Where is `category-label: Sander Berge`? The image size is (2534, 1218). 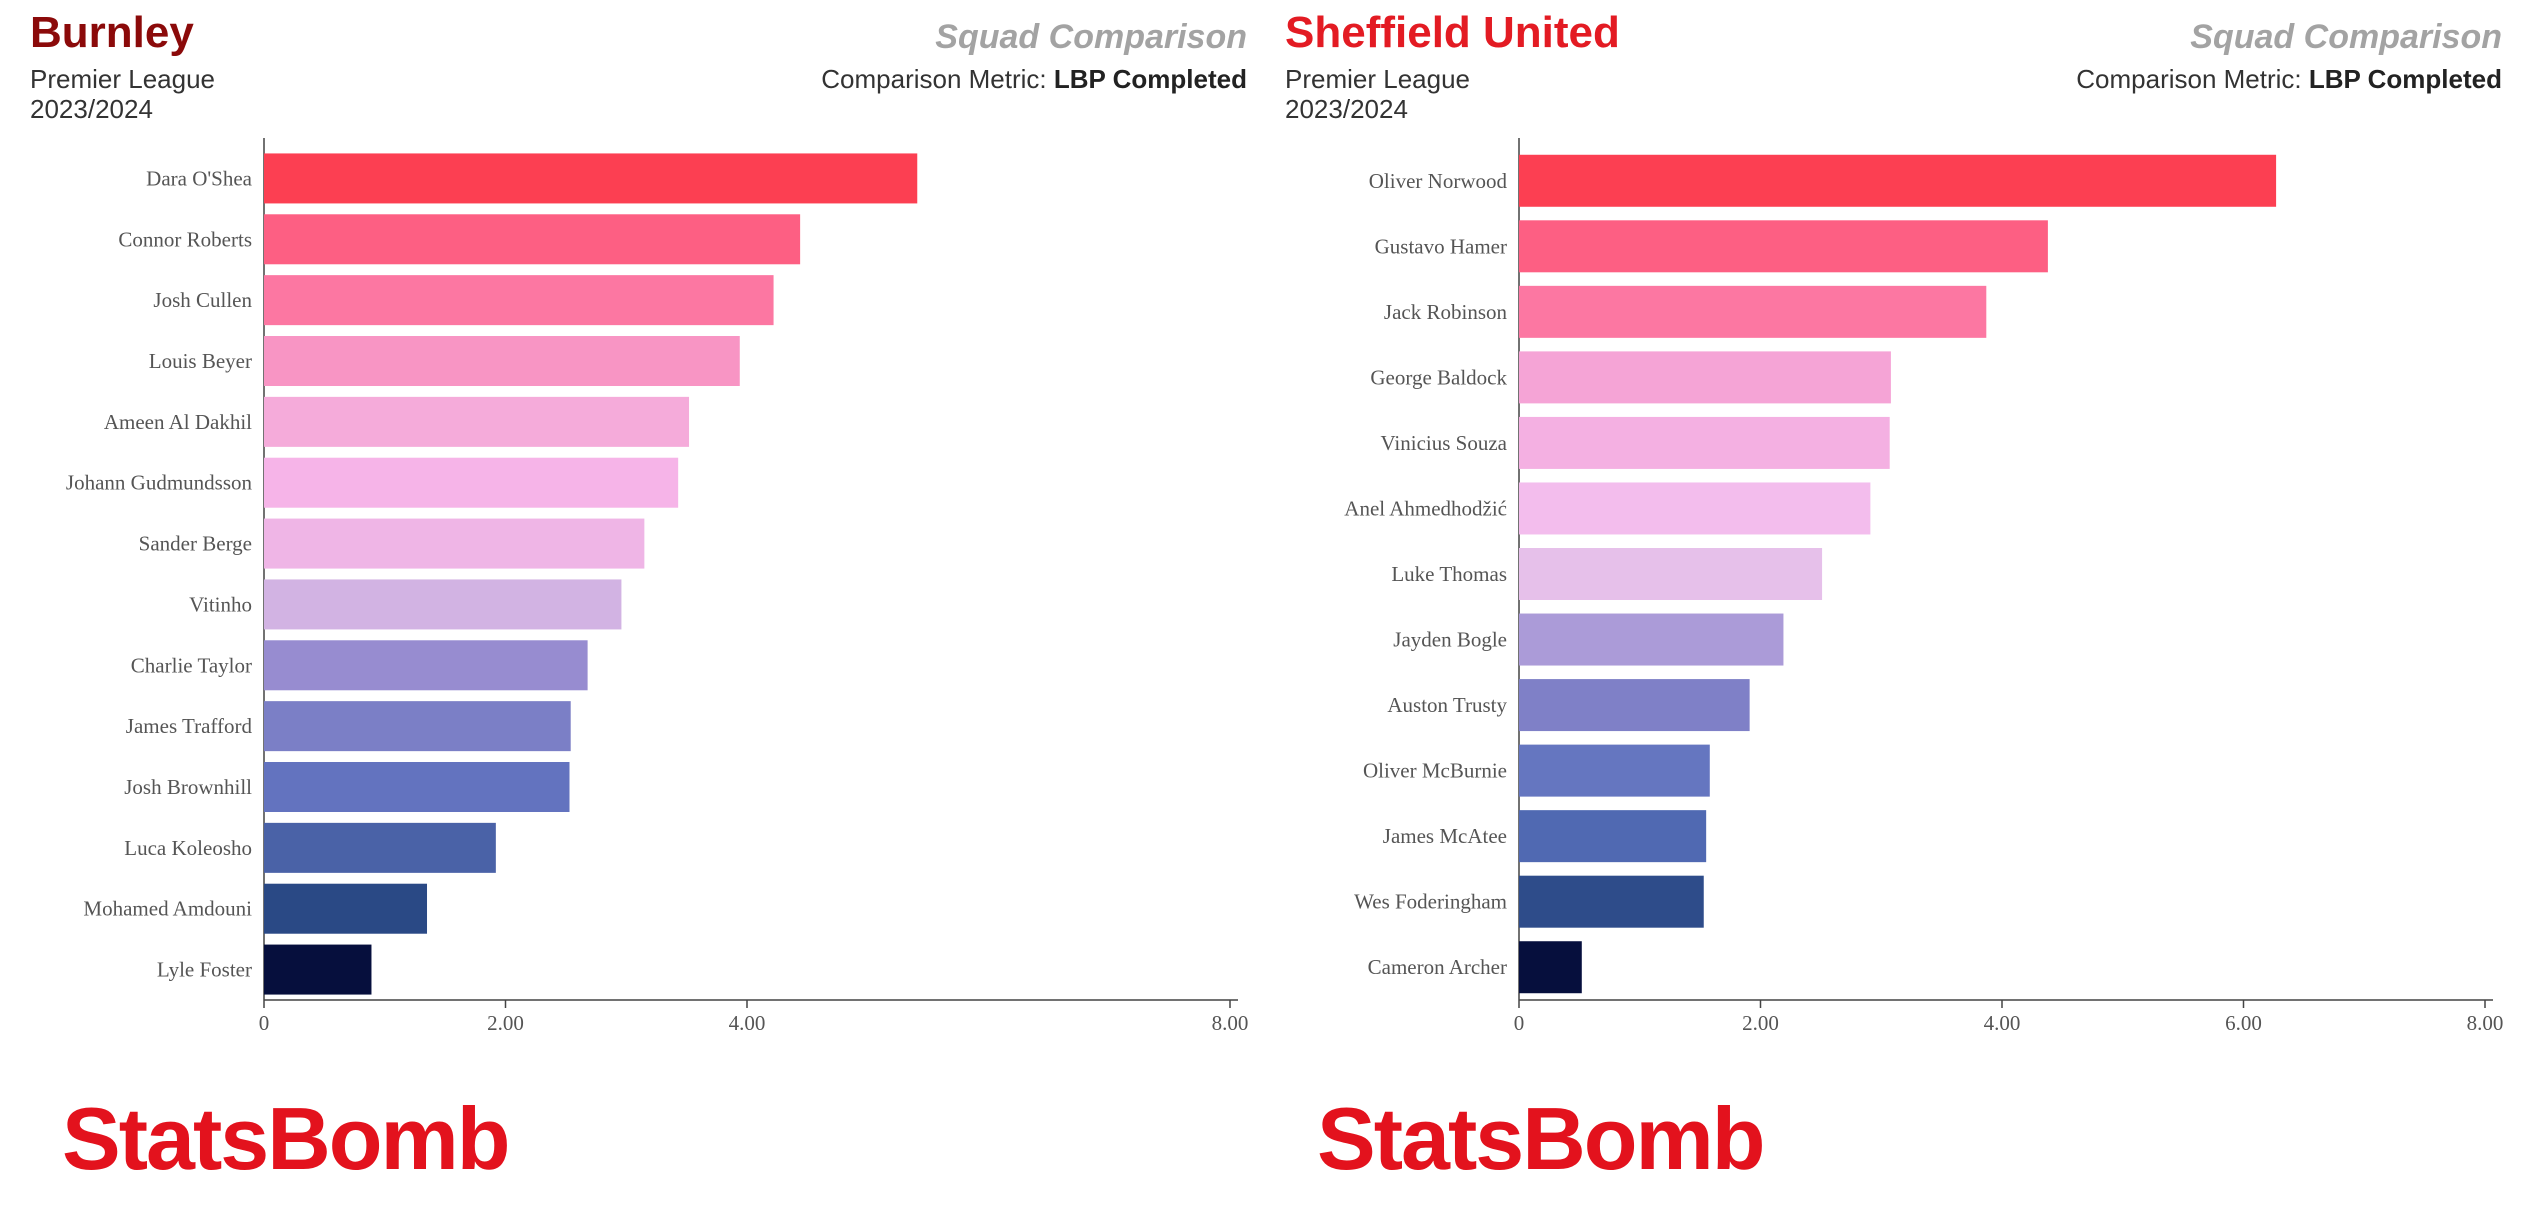
category-label: Sander Berge is located at coordinates (195, 544).